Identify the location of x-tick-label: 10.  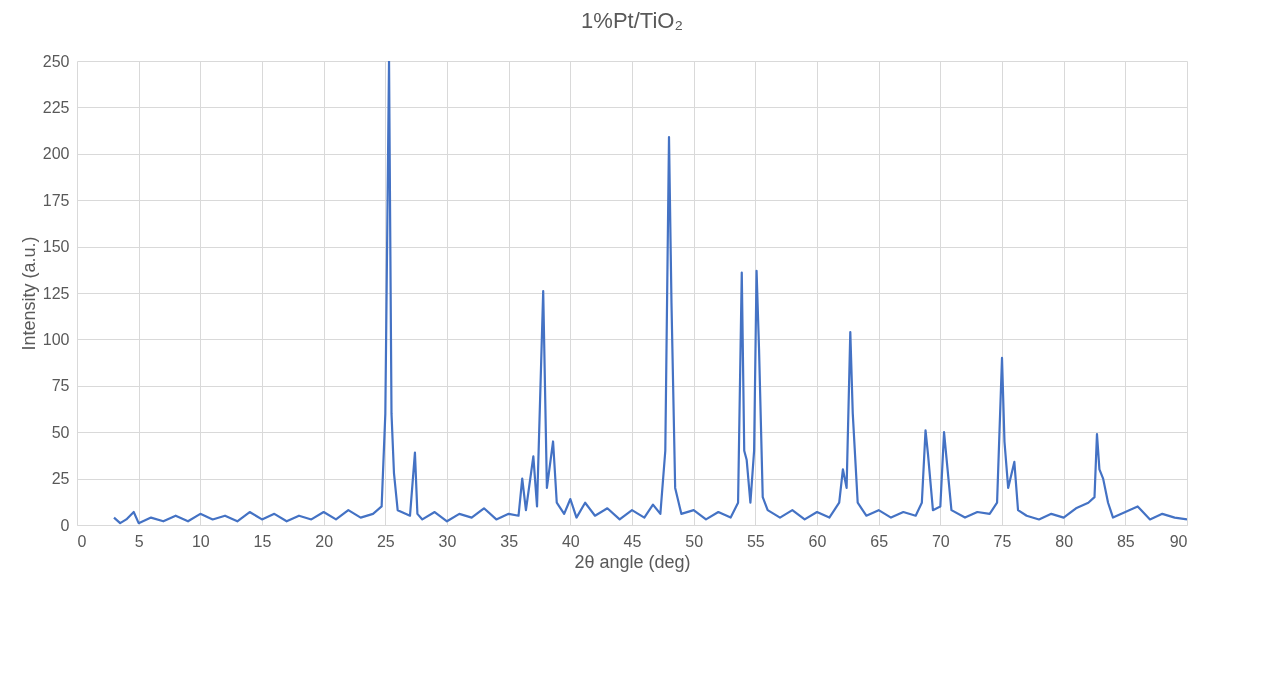
(200, 541).